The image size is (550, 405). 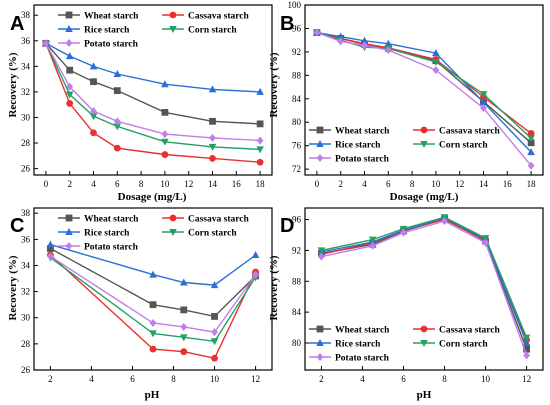 I want to click on panel-c-legend-cassava-label: Cassava starch, so click(x=219, y=220).